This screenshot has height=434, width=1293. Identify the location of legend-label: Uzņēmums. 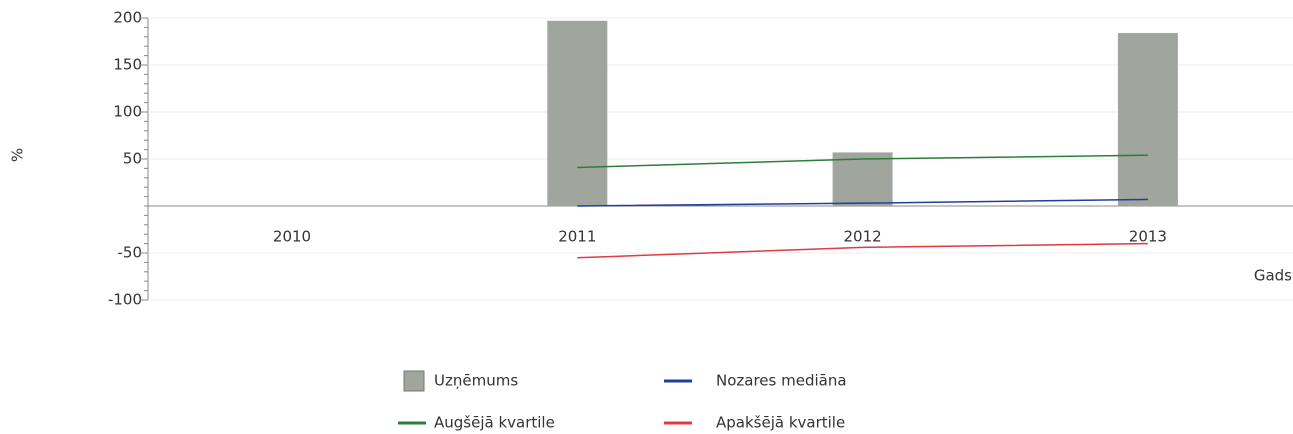
(476, 381).